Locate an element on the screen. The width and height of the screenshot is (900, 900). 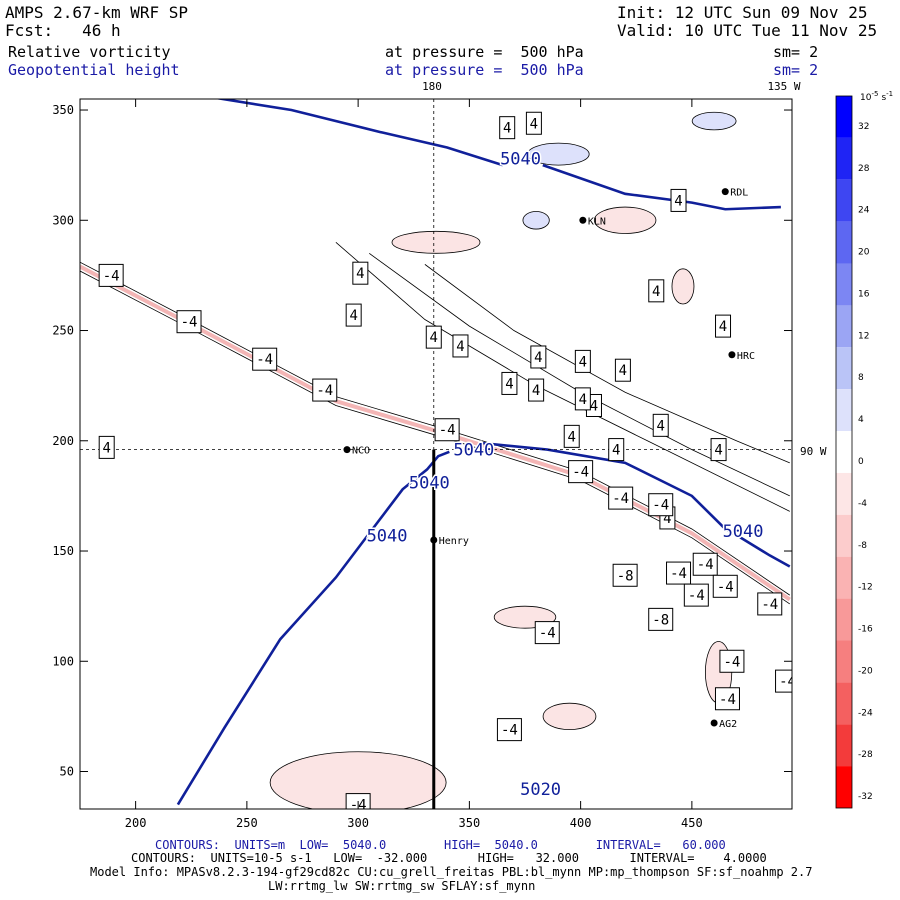
vorticity-contour-label: -8 is located at coordinates (625, 575).